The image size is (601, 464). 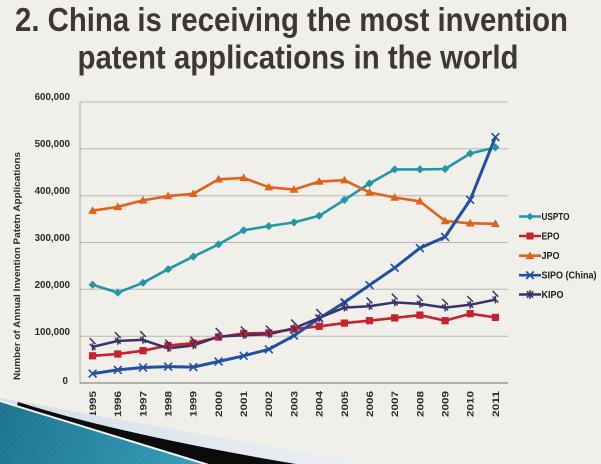 What do you see at coordinates (53, 191) in the screenshot?
I see `svg-text: 400,000` at bounding box center [53, 191].